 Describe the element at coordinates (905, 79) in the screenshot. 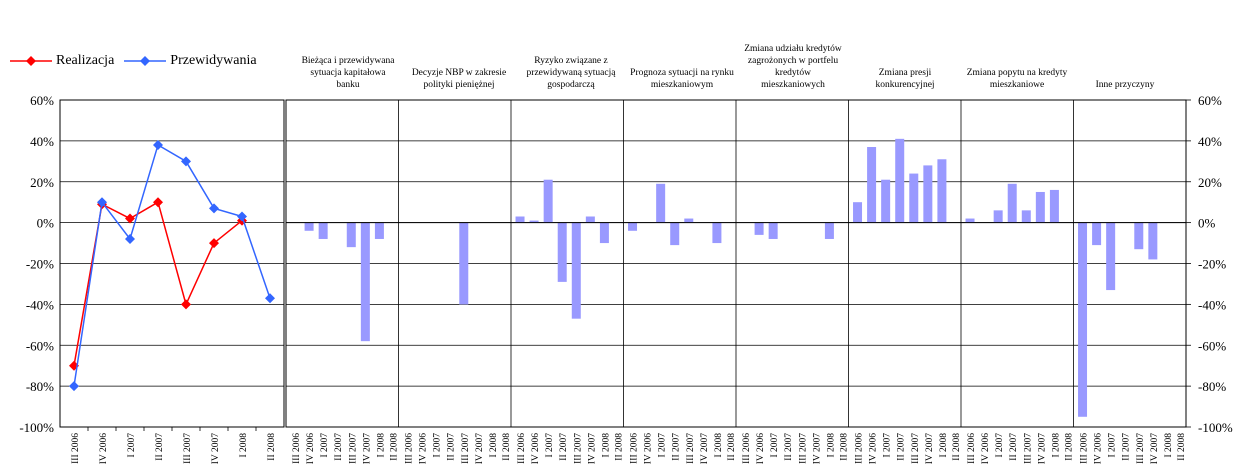

I see `panel-title-6: Zmiana presji konkurencyjnej` at that location.